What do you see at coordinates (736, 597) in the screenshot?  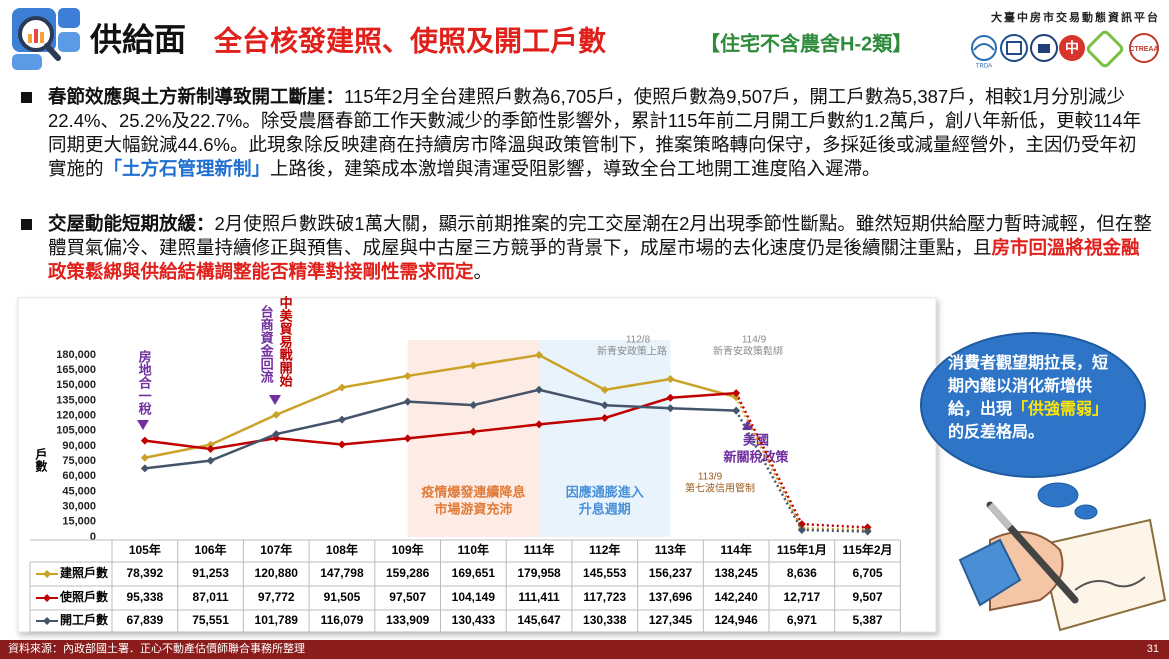 I see `table-value: 142,240` at bounding box center [736, 597].